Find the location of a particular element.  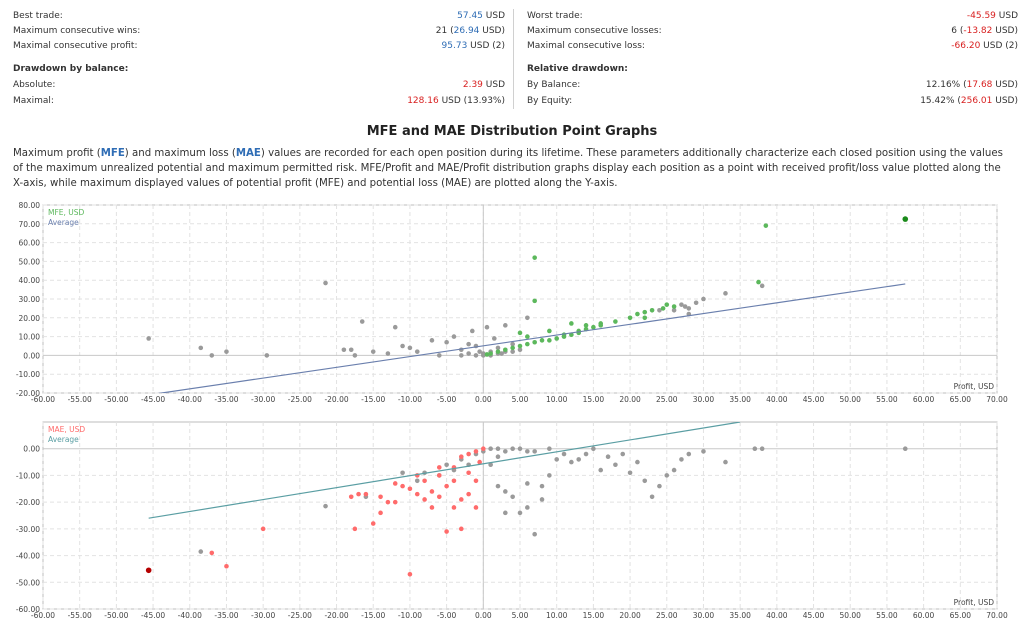

stat-row: Best trade: 57.45 USD is located at coordinates (259, 16).